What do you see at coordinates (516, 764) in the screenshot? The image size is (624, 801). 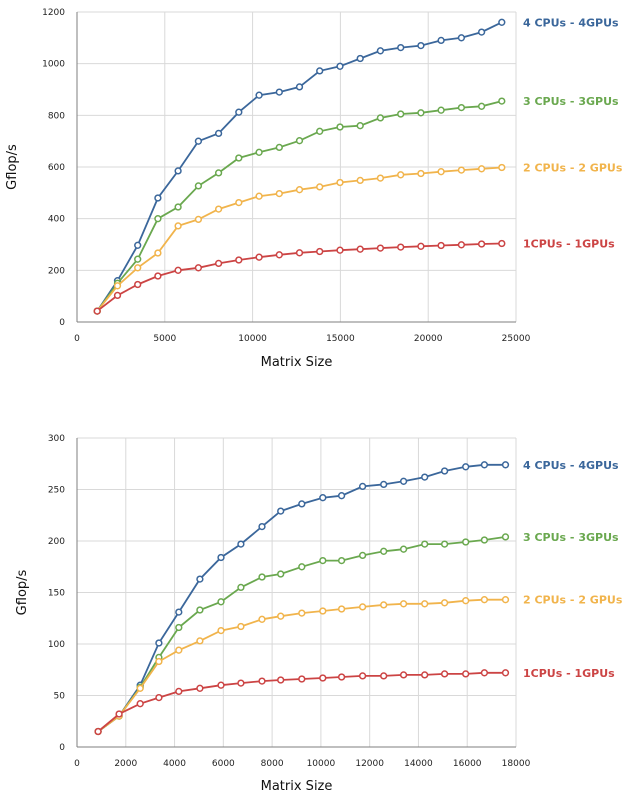 I see `x-tick-label: 18000` at bounding box center [516, 764].